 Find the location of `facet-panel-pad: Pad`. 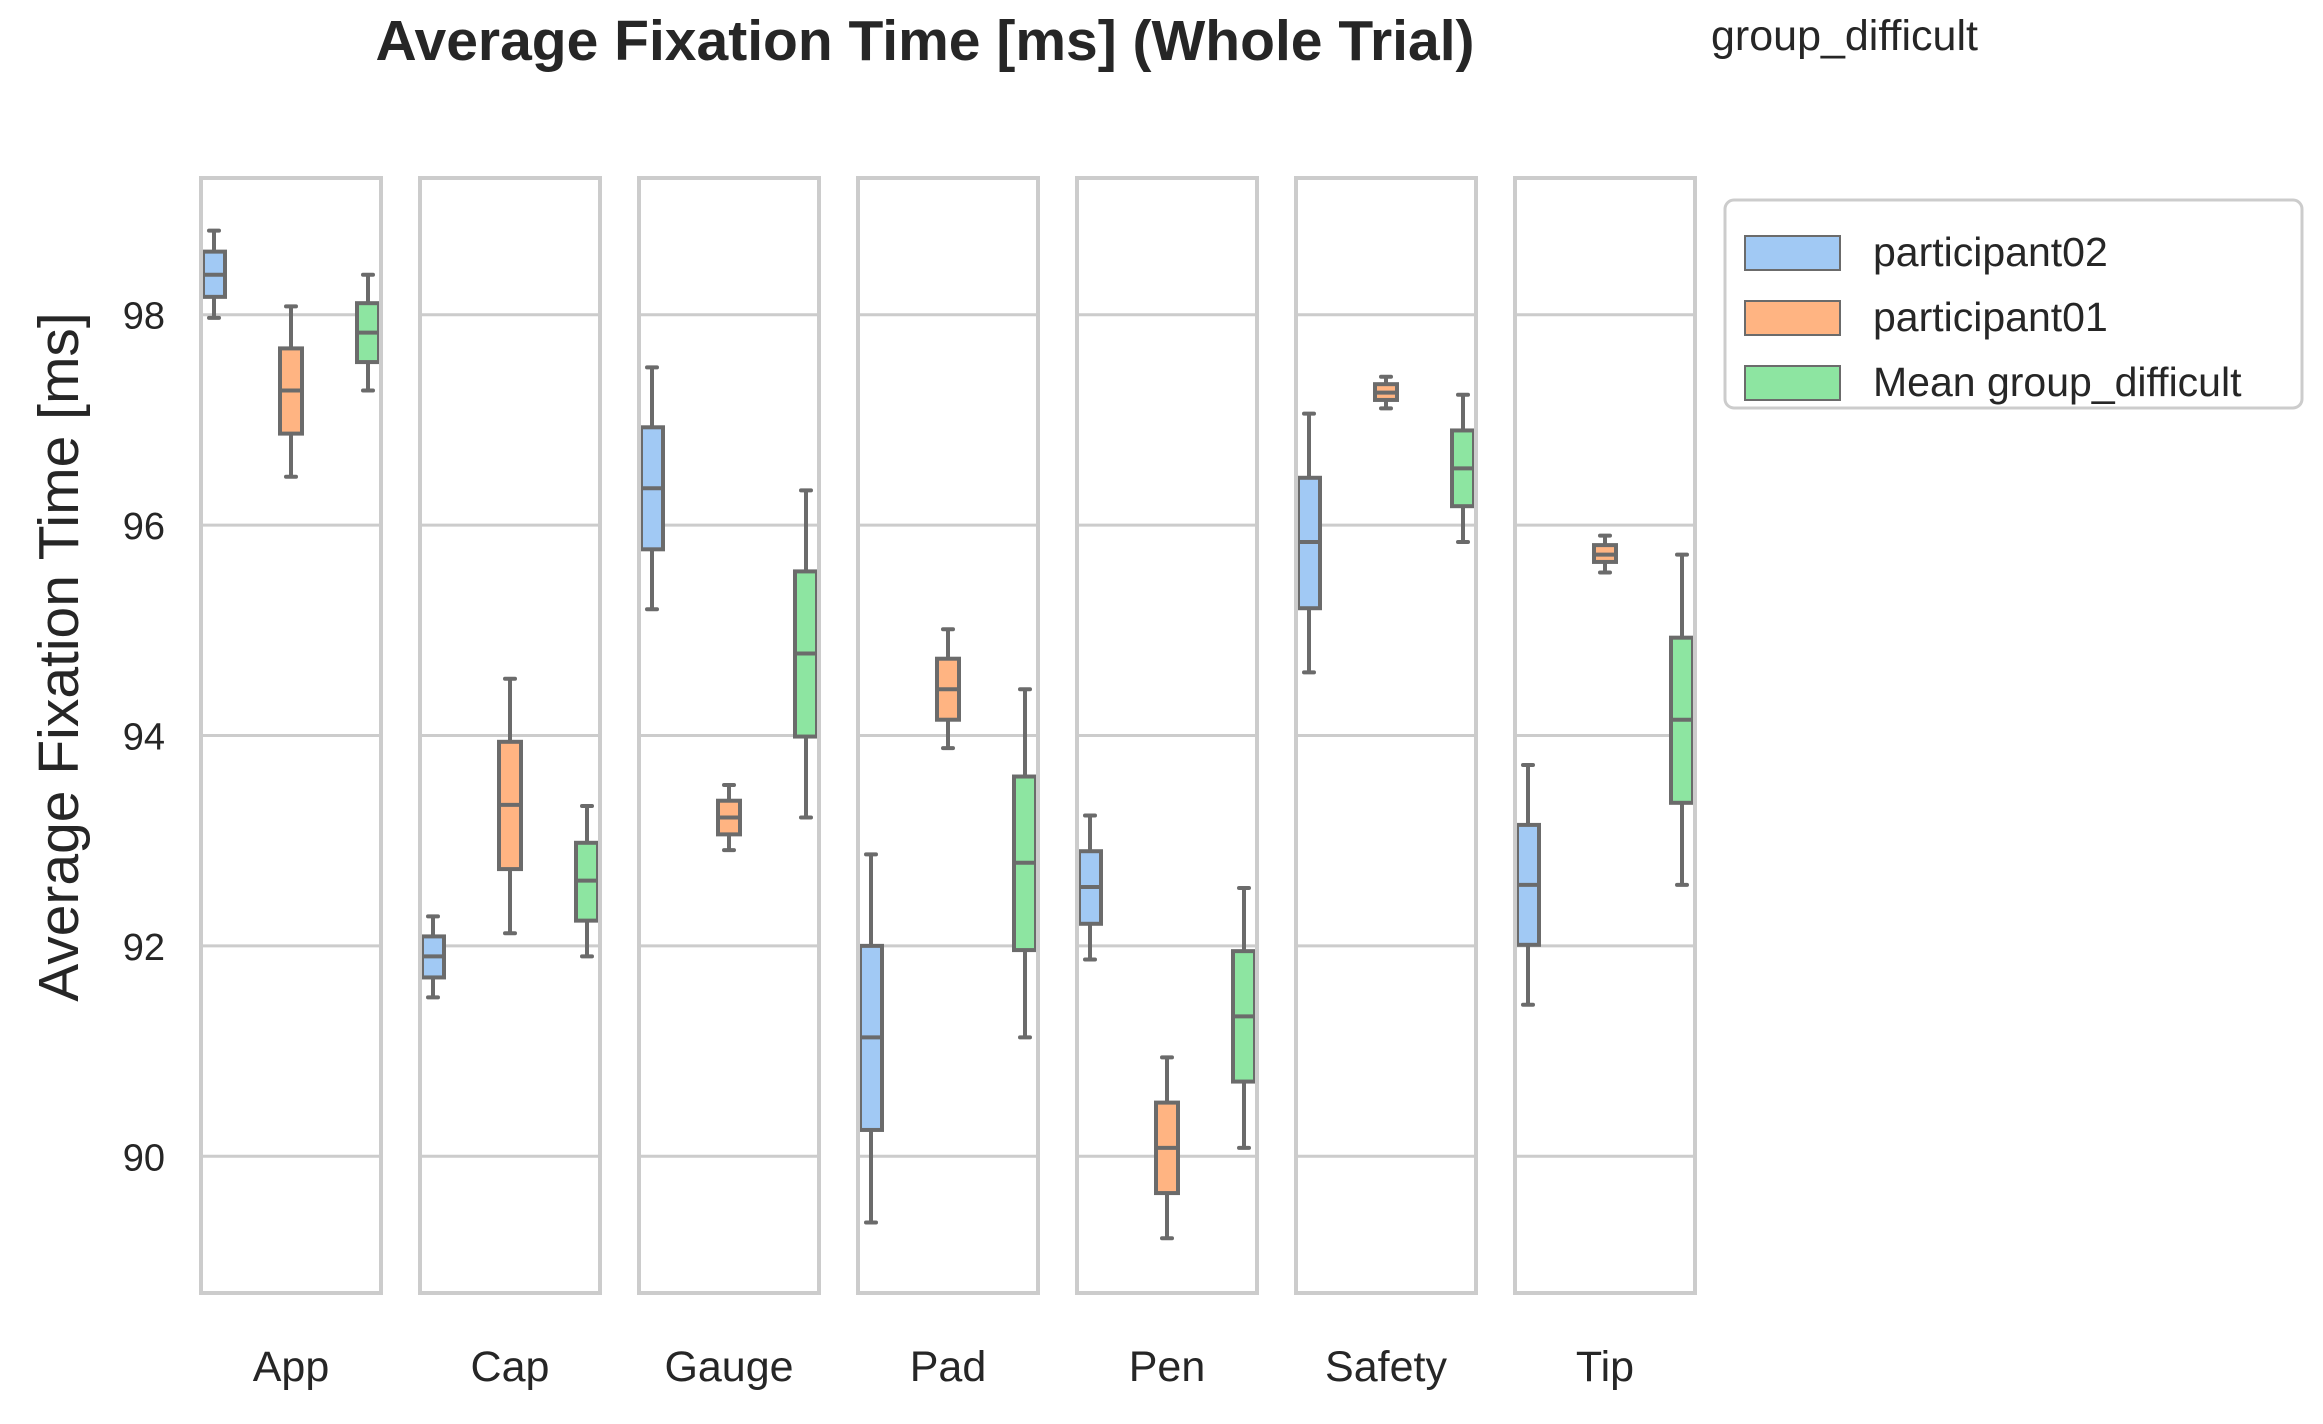

facet-panel-pad: Pad is located at coordinates (948, 783).